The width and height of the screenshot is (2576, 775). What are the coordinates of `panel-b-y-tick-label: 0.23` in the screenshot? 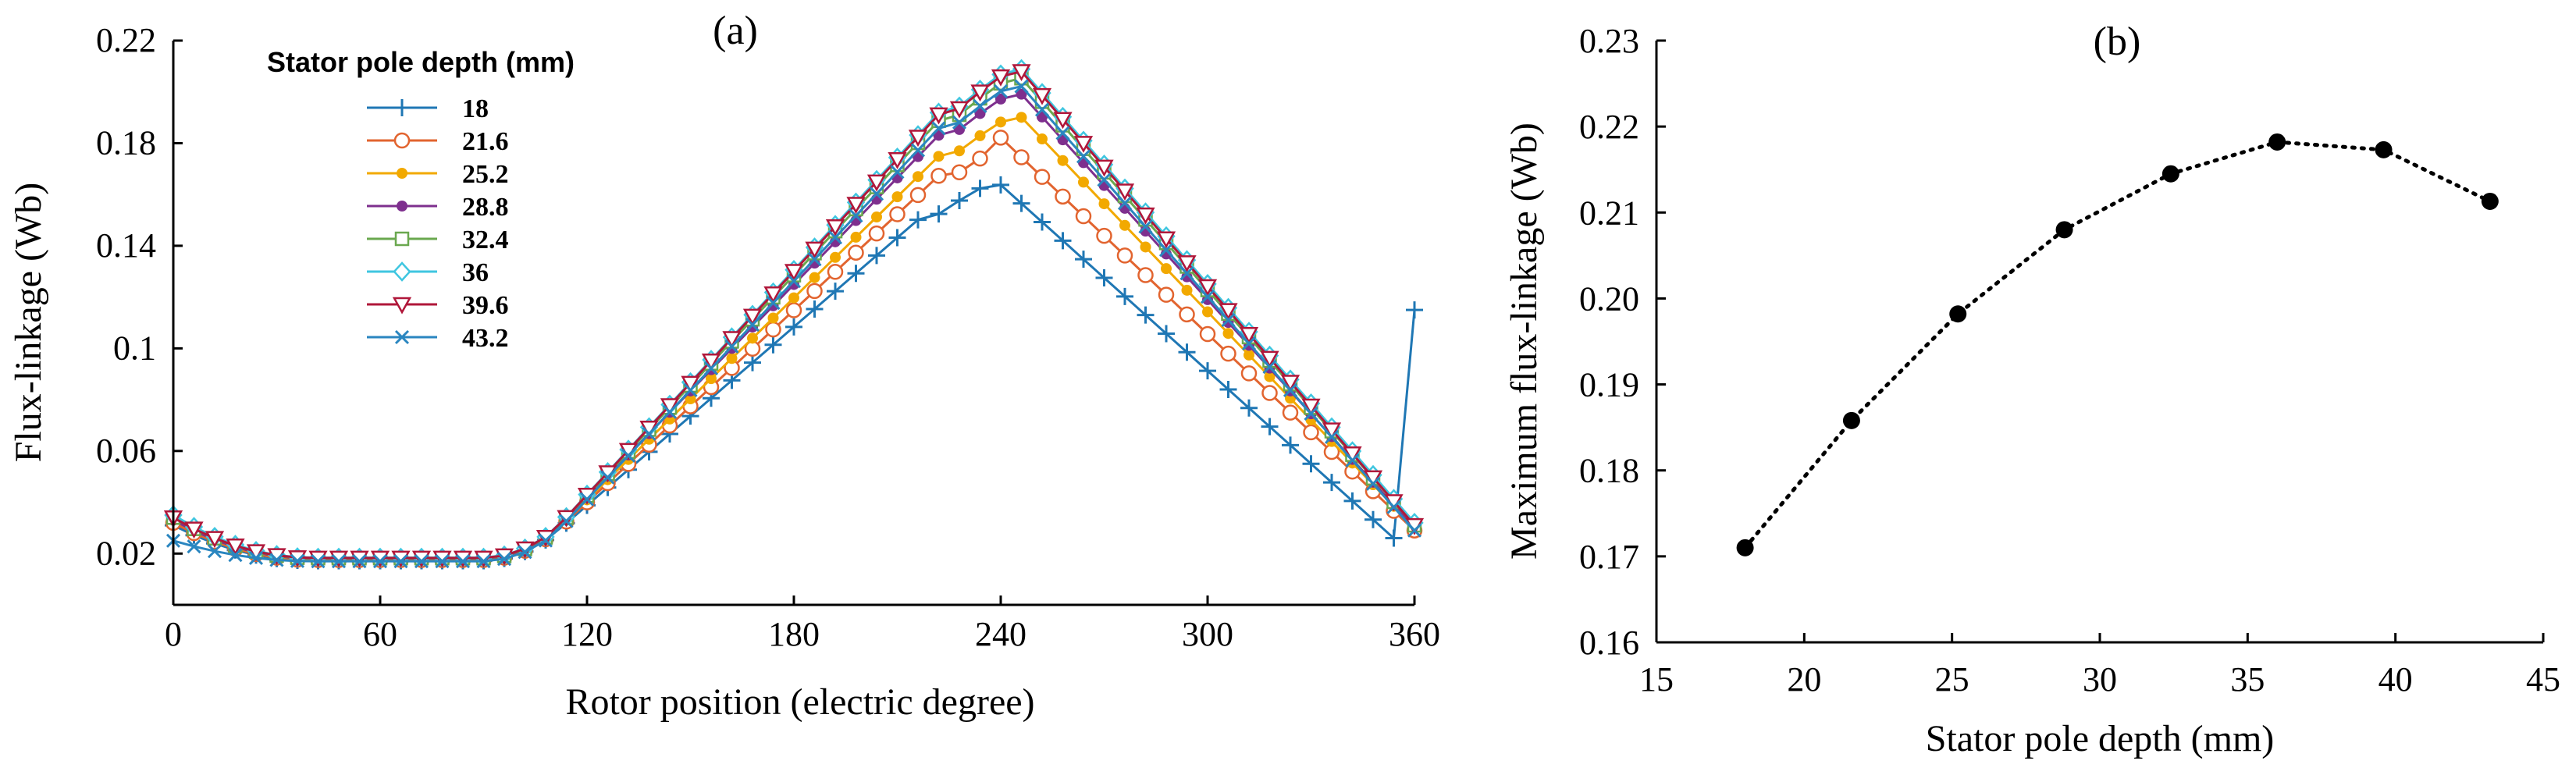 It's located at (1609, 41).